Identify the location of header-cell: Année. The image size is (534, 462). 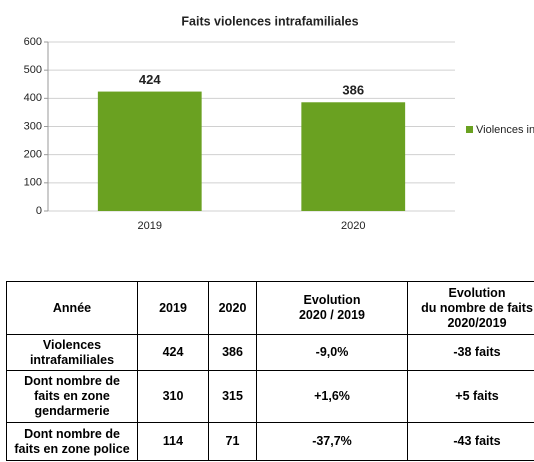
(72, 308).